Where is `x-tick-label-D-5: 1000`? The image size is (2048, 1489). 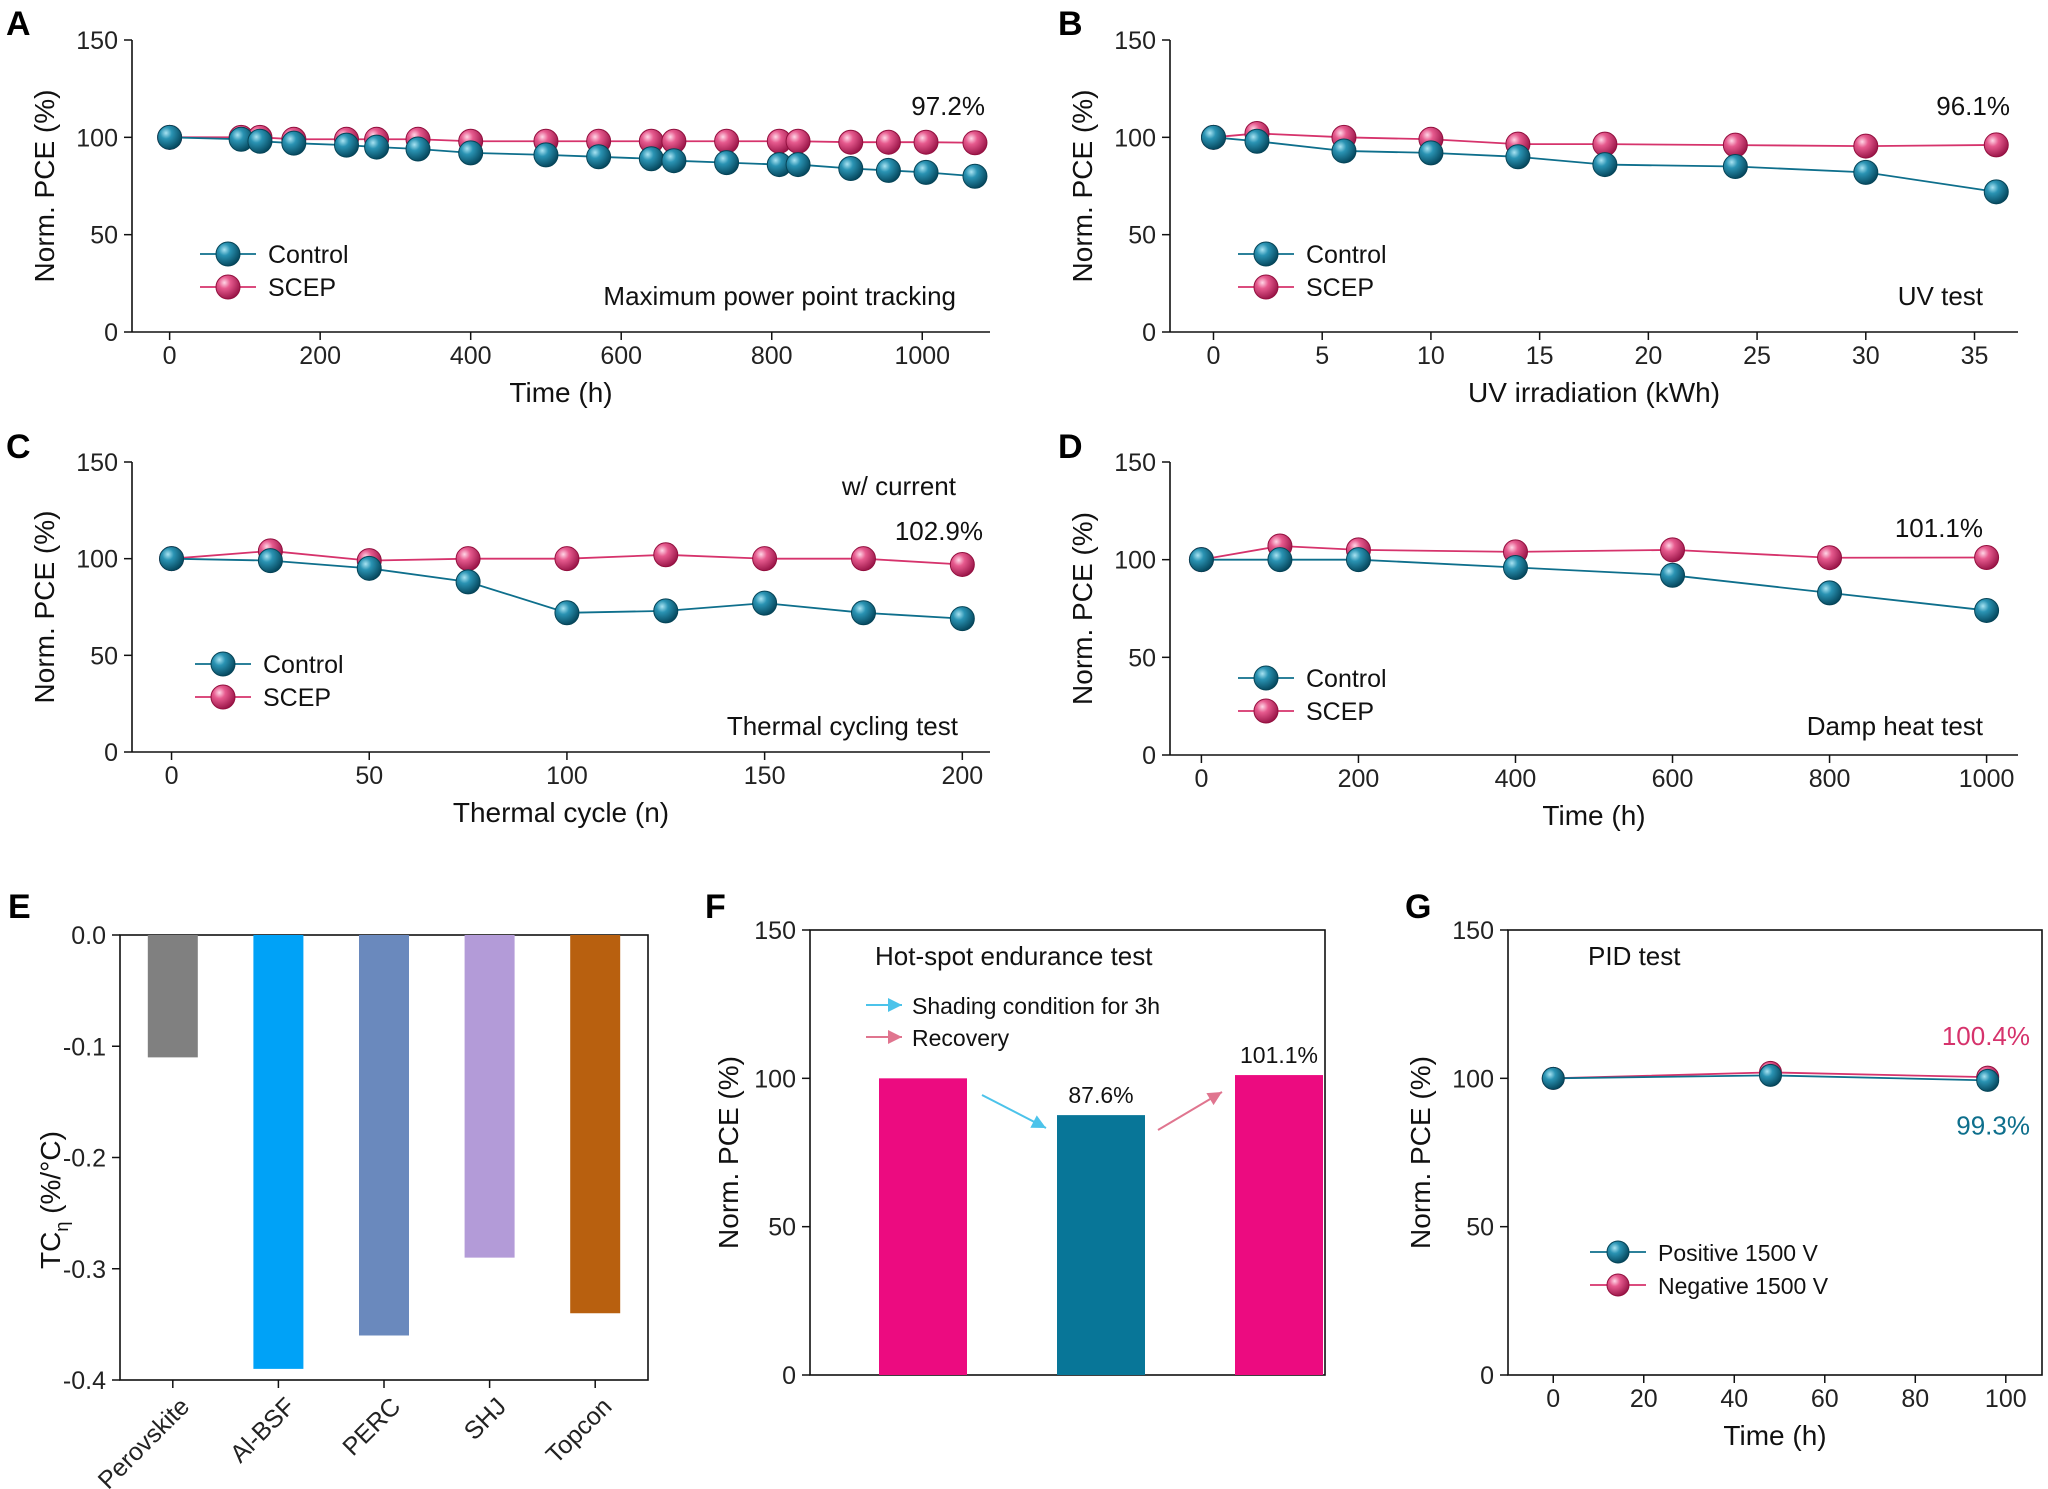 x-tick-label-D-5: 1000 is located at coordinates (1987, 779).